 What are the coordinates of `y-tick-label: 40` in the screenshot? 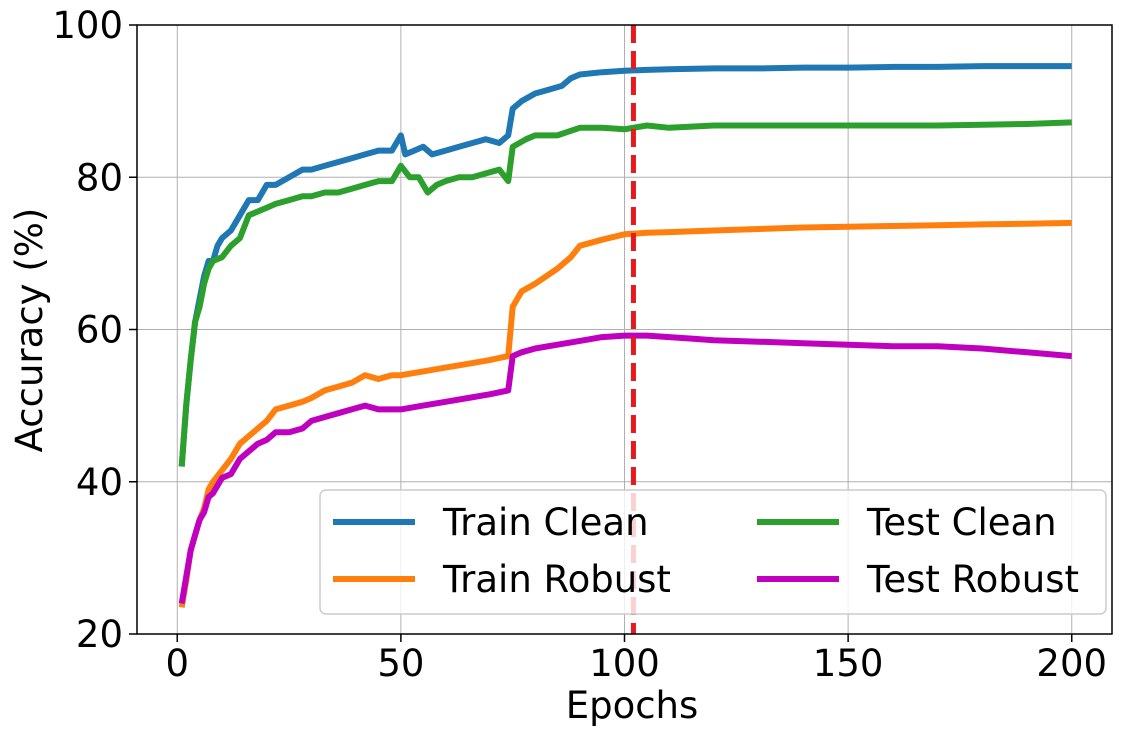 It's located at (99, 482).